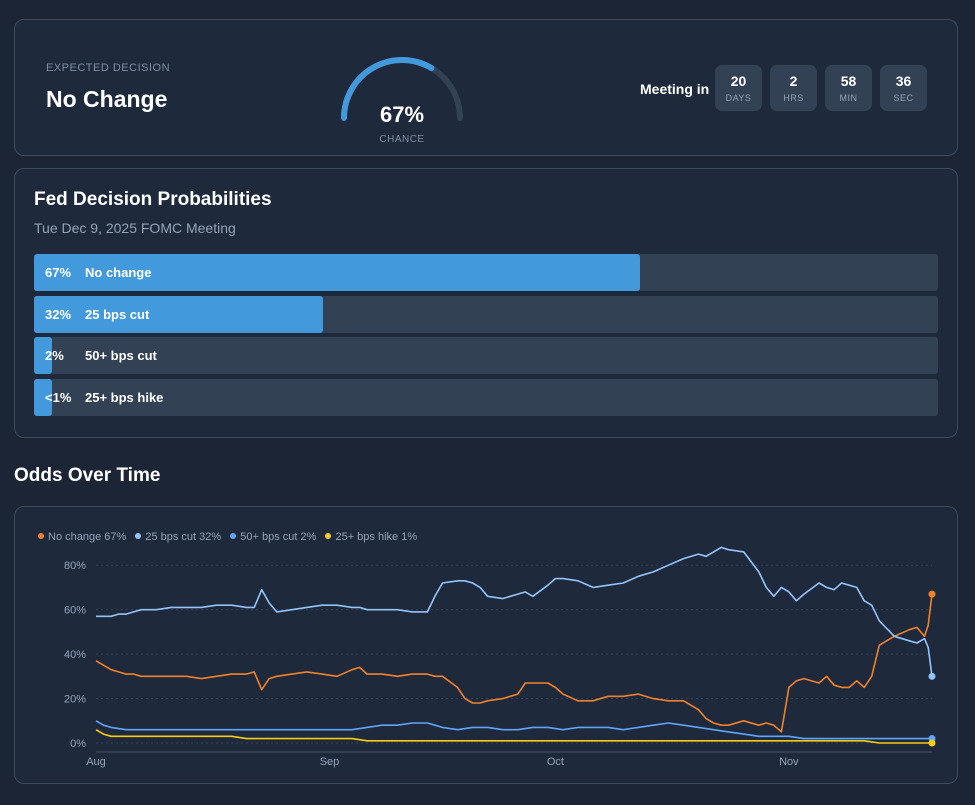 The image size is (975, 805). What do you see at coordinates (58, 272) in the screenshot?
I see `probability-percent: 67%` at bounding box center [58, 272].